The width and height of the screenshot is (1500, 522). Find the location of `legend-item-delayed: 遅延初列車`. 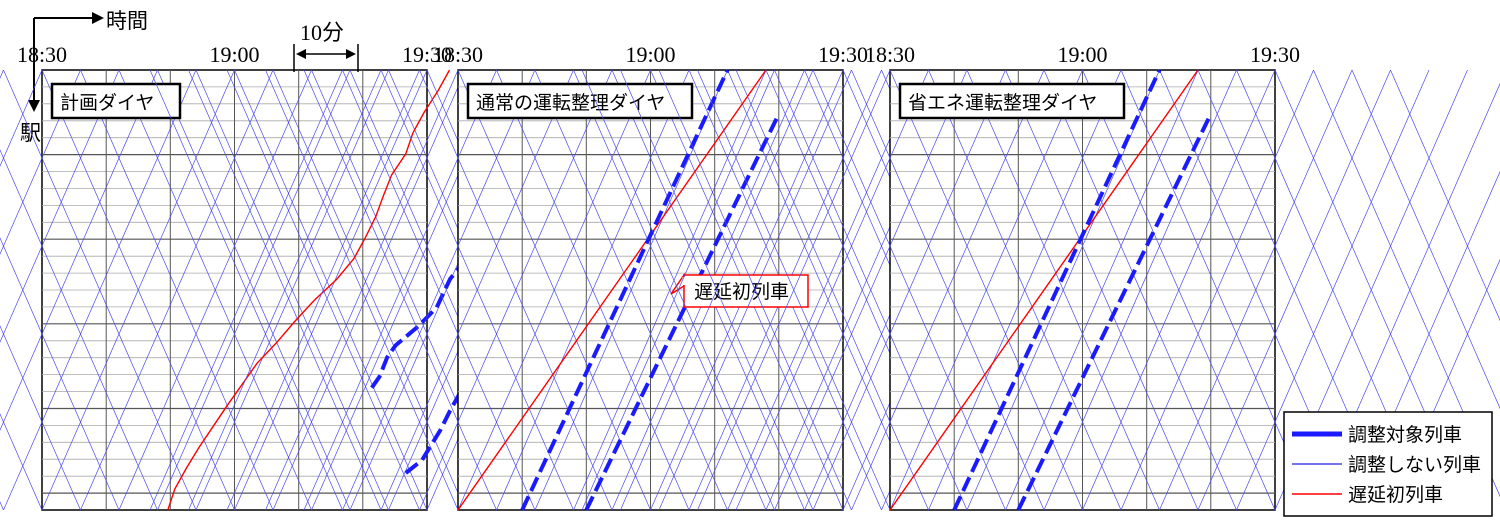

legend-item-delayed: 遅延初列車 is located at coordinates (1367, 495).